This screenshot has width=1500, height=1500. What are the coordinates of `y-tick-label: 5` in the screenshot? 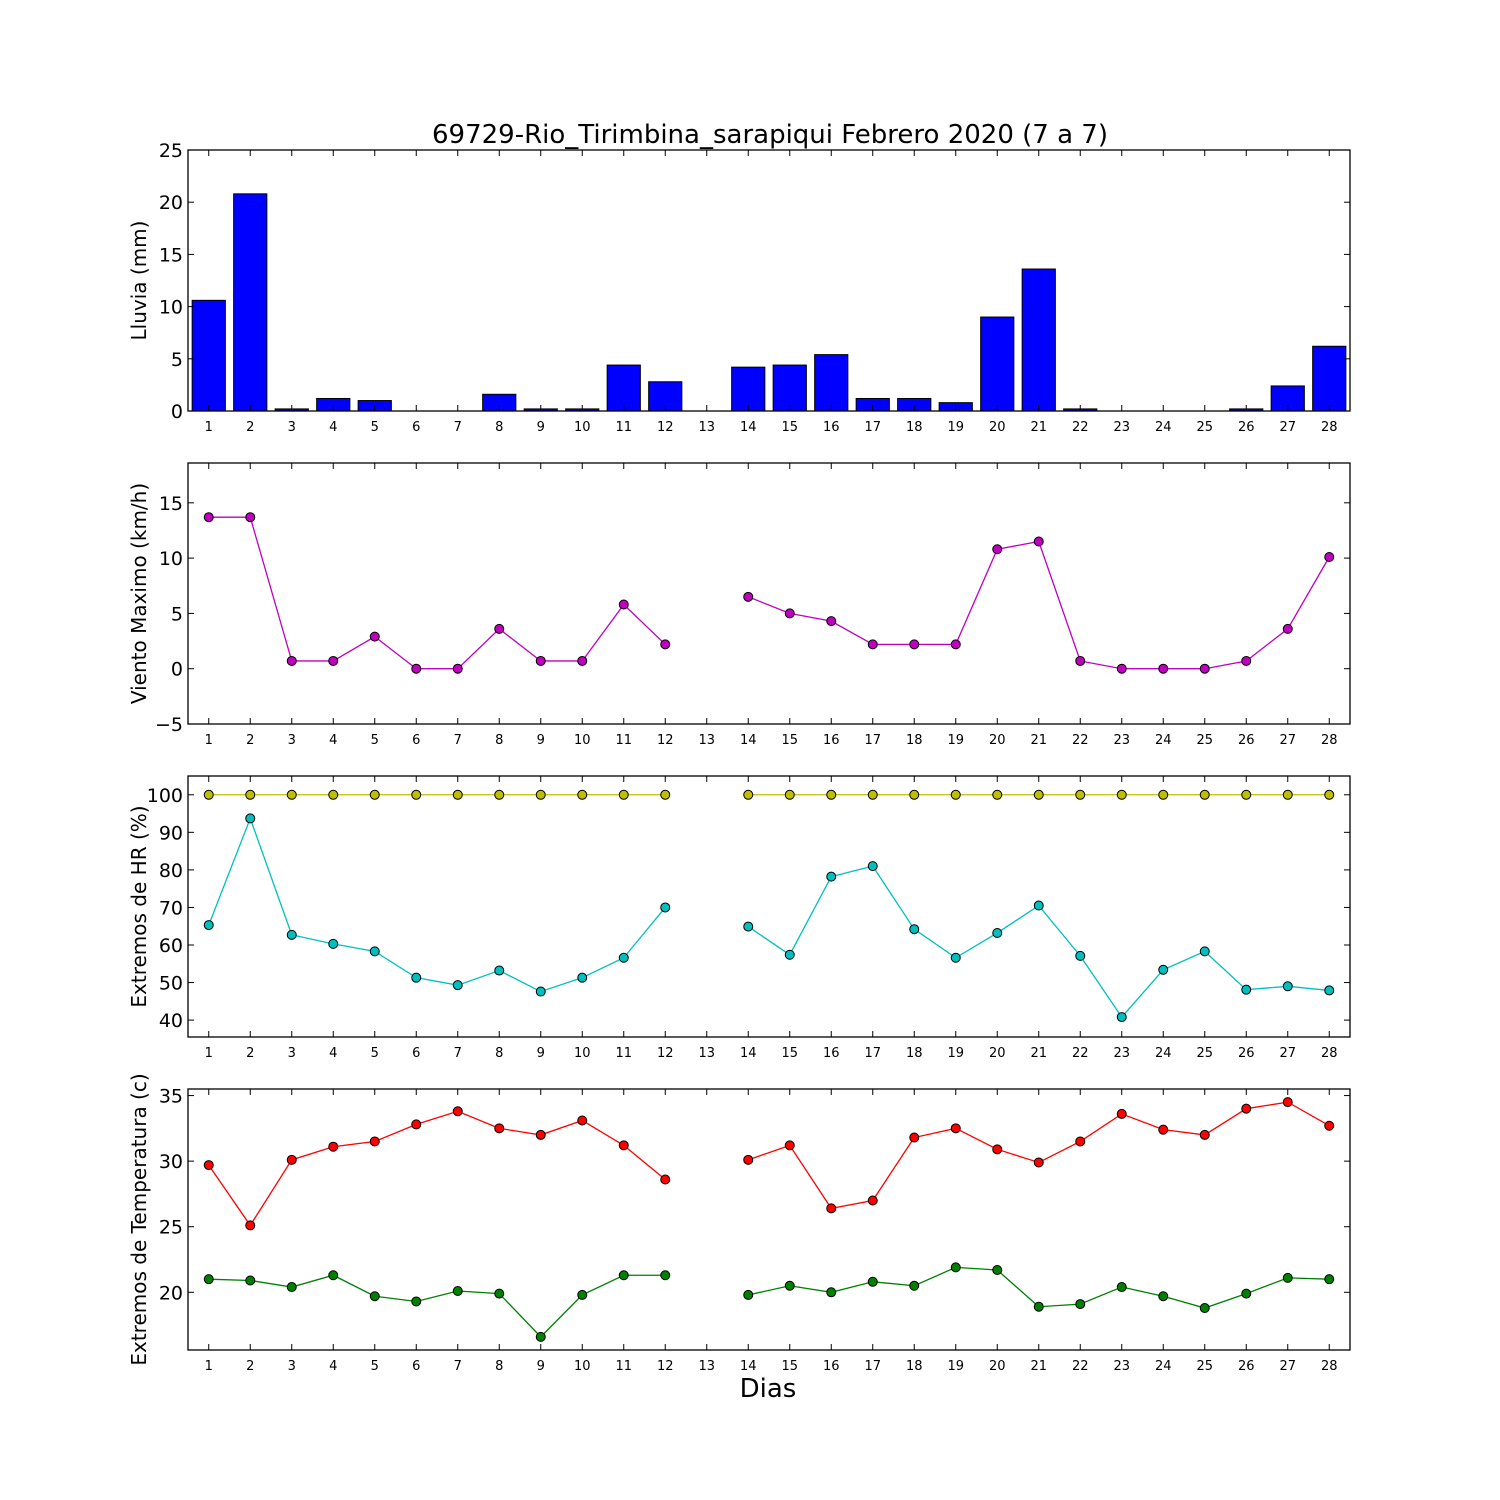 It's located at (177, 360).